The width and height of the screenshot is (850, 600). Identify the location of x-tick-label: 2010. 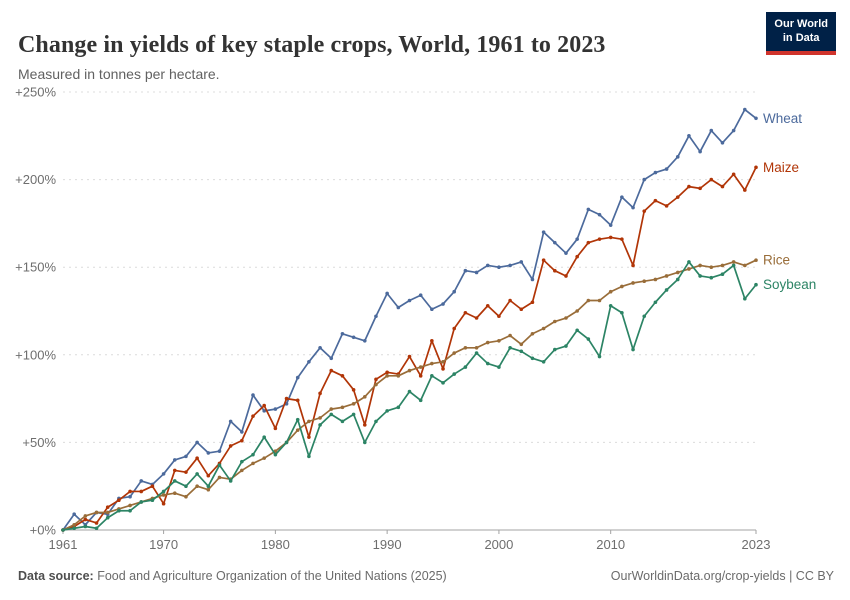
(610, 544).